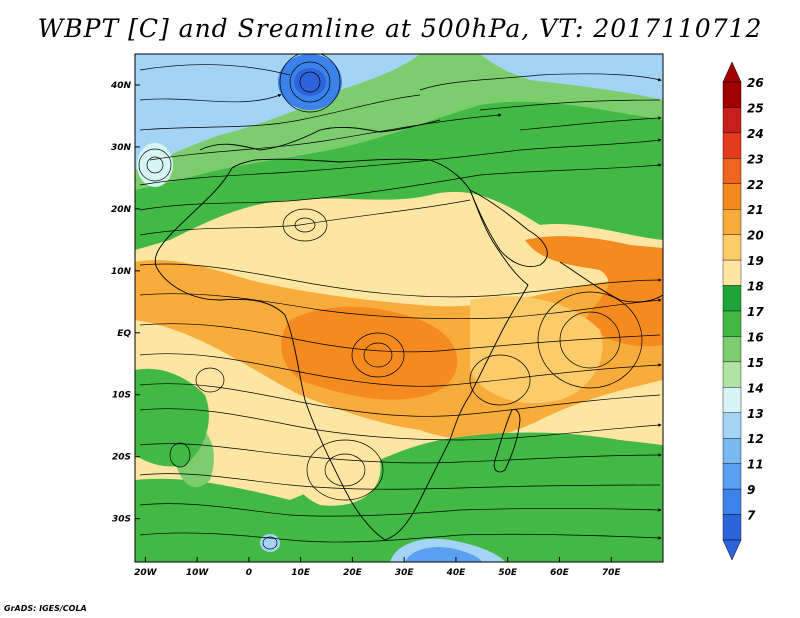 The height and width of the screenshot is (618, 800). What do you see at coordinates (560, 573) in the screenshot?
I see `lon-label: 60E` at bounding box center [560, 573].